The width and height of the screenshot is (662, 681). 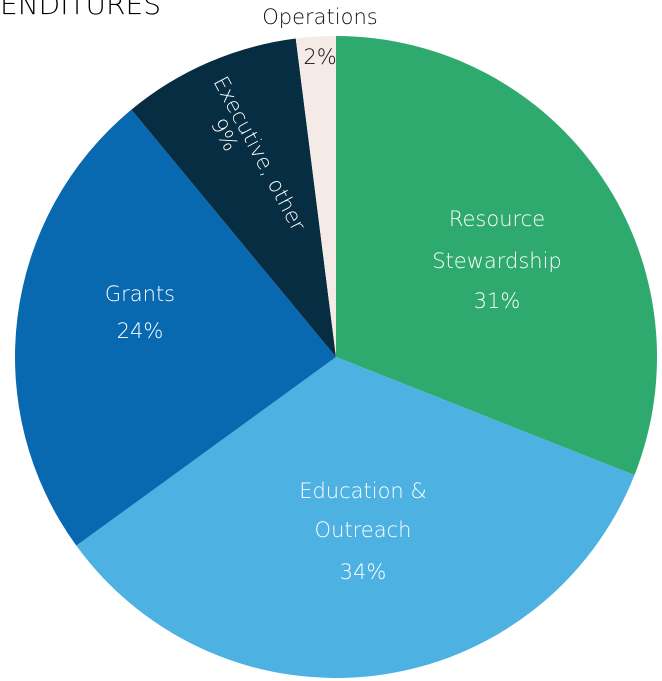 I want to click on category-label: Outreach, so click(x=363, y=530).